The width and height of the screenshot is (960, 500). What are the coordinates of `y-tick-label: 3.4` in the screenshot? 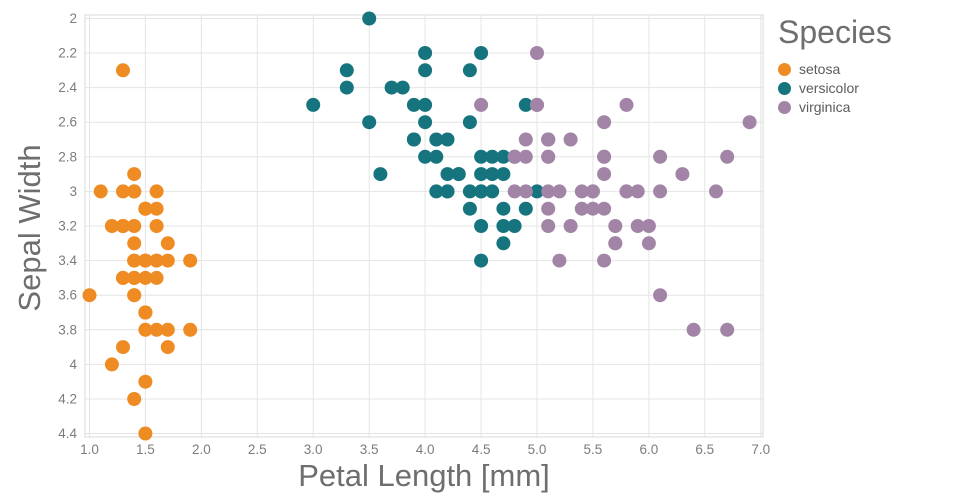 It's located at (67, 260).